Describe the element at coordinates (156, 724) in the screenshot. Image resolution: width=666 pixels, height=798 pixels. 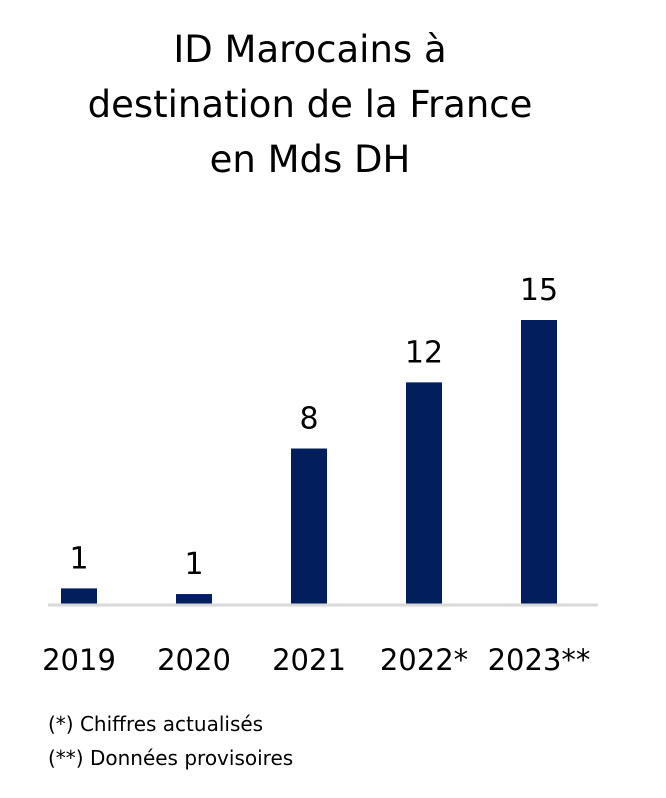
I see `footnote-updated: (*) Chiffres actualisés` at that location.